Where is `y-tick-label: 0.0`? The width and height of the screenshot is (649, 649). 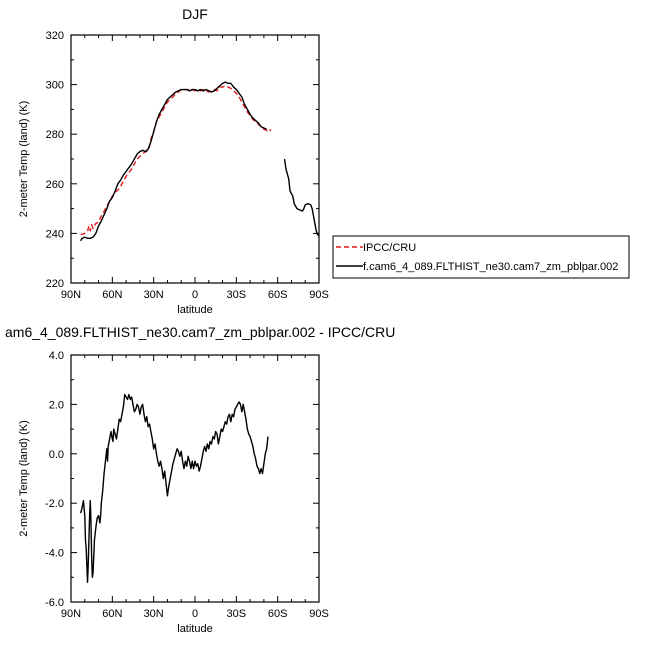
y-tick-label: 0.0 is located at coordinates (56, 455).